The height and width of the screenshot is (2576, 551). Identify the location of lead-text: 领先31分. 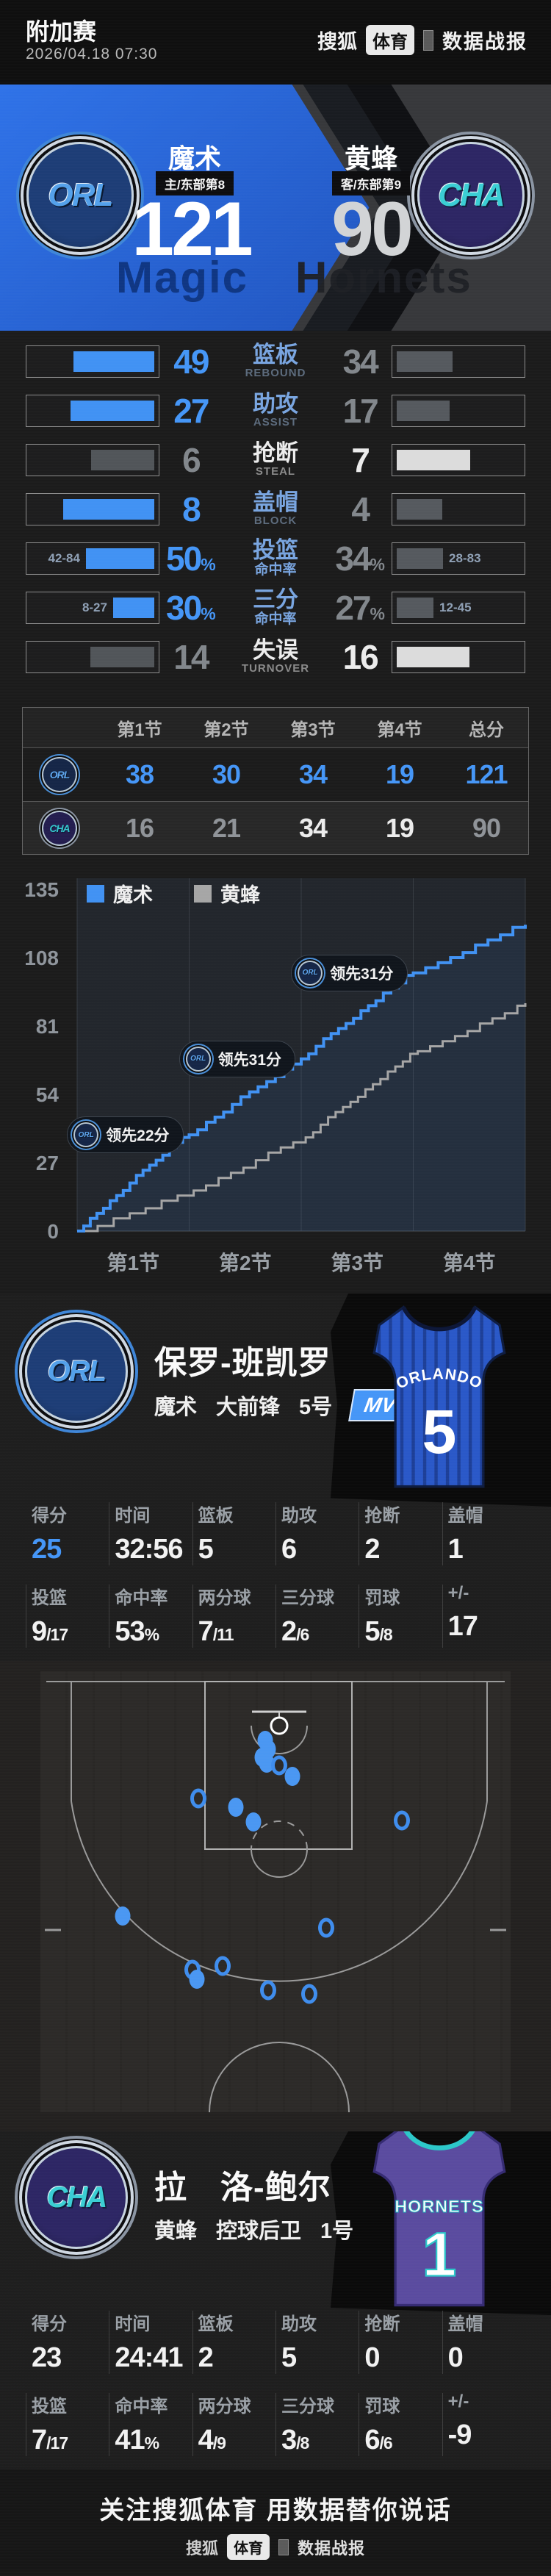
(362, 974).